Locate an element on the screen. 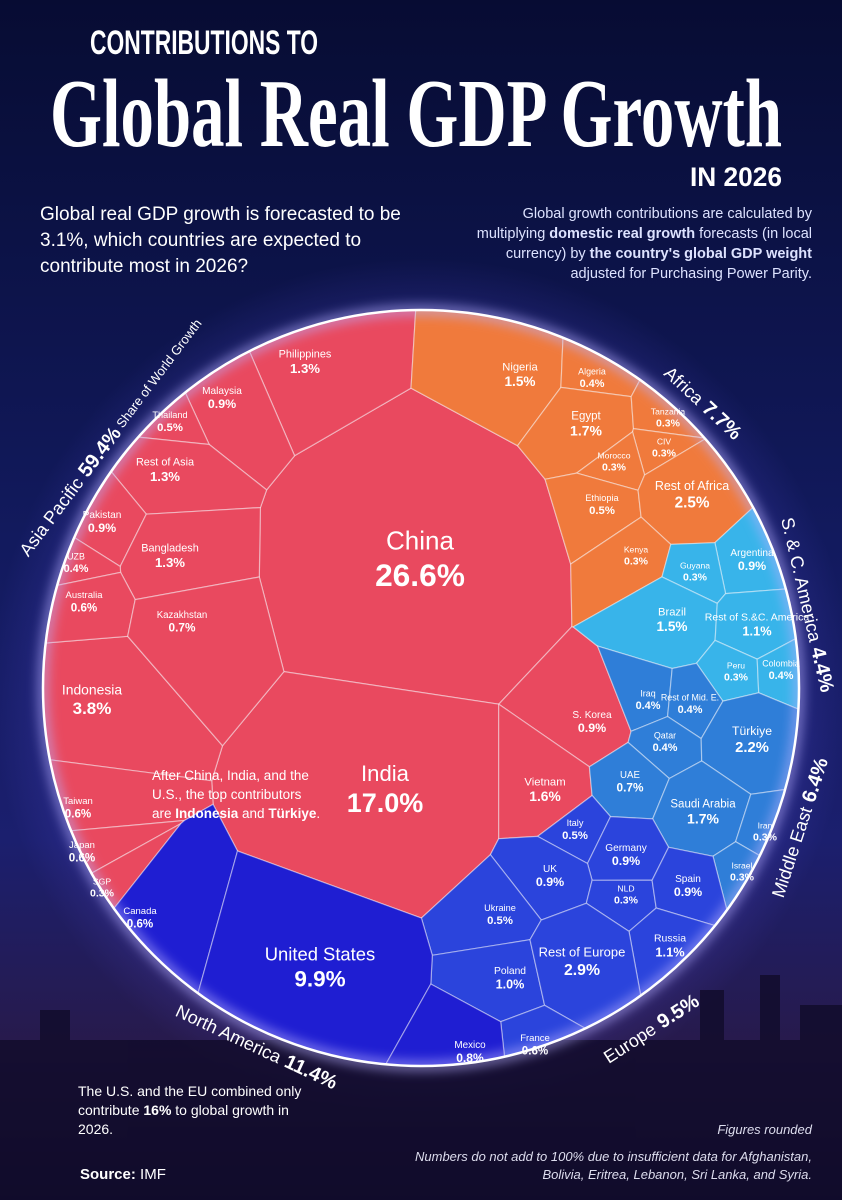  cell-name: Philippines is located at coordinates (305, 355).